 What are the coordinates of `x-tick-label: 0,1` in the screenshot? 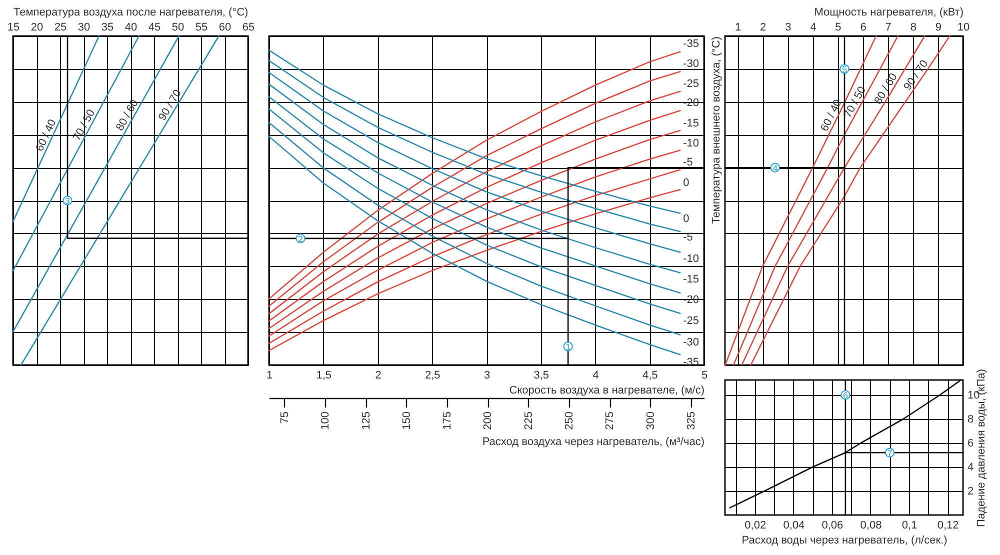 It's located at (910, 526).